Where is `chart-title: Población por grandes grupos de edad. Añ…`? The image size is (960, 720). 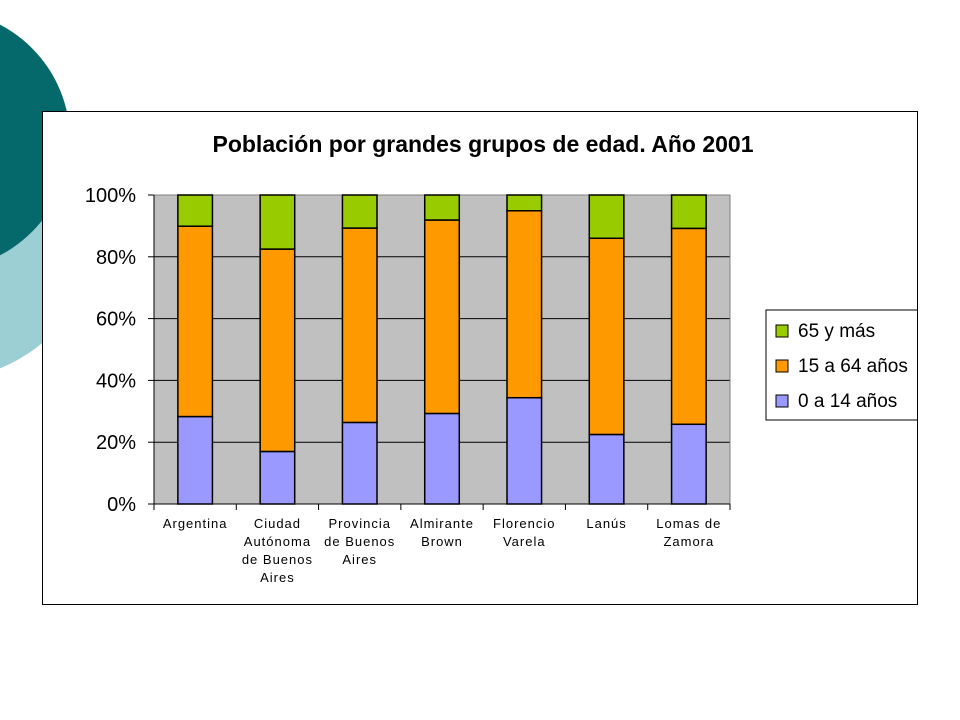
chart-title: Población por grandes grupos de edad. Añ… is located at coordinates (482, 144).